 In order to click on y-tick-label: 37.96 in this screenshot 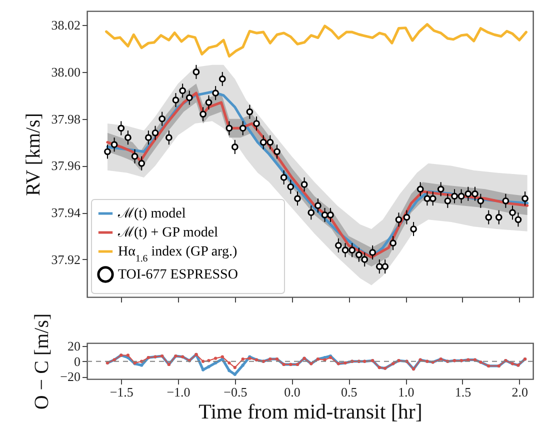, I will do `click(66, 166)`.